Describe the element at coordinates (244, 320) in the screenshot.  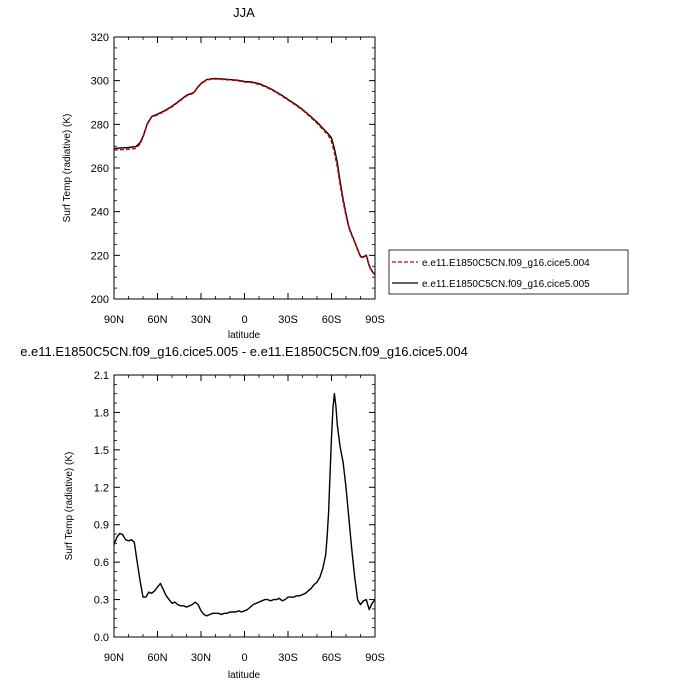
I see `top-x-tick-label: 0` at that location.